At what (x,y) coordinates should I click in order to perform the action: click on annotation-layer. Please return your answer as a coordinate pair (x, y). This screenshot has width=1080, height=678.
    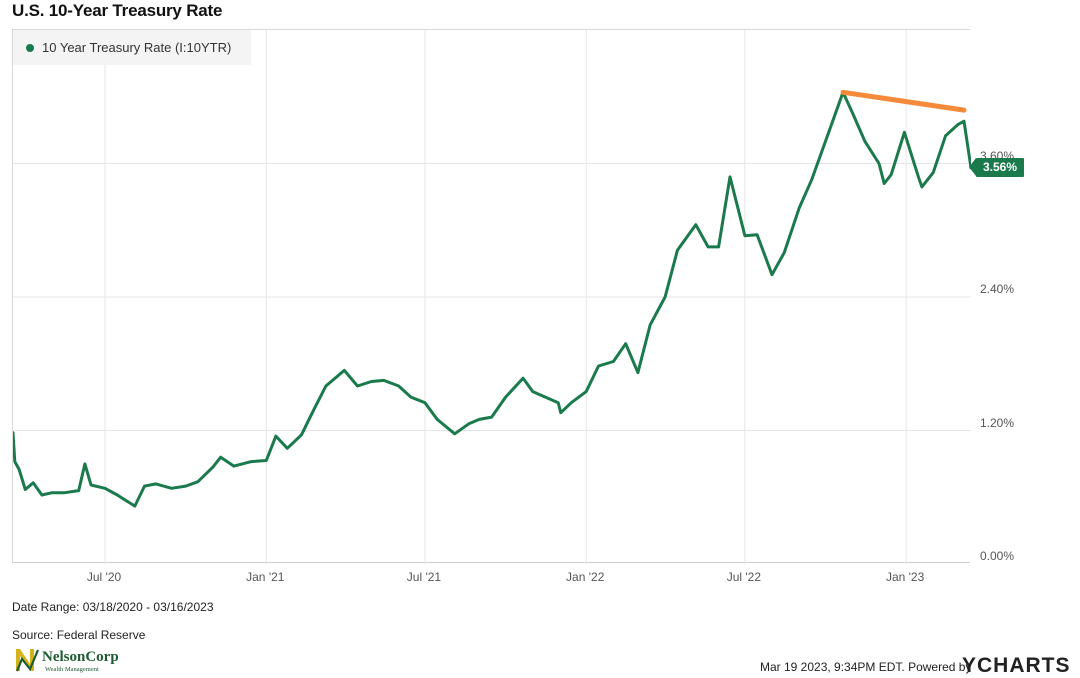
    Looking at the image, I should click on (903, 101).